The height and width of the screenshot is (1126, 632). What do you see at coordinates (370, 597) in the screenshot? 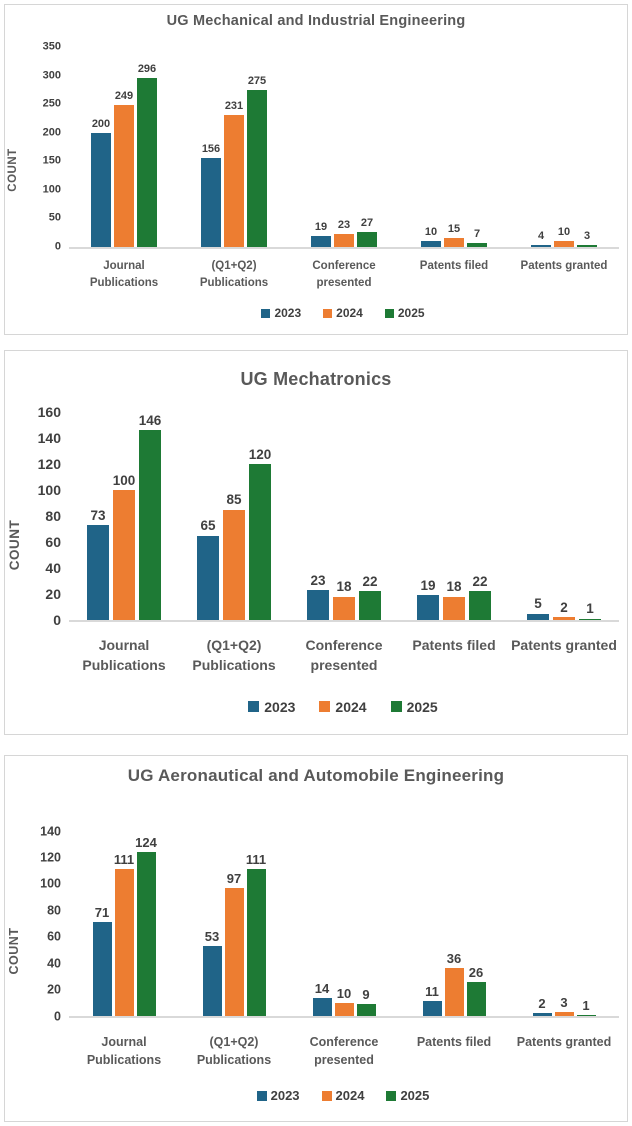
I see `bar-slot-2025: 22` at bounding box center [370, 597].